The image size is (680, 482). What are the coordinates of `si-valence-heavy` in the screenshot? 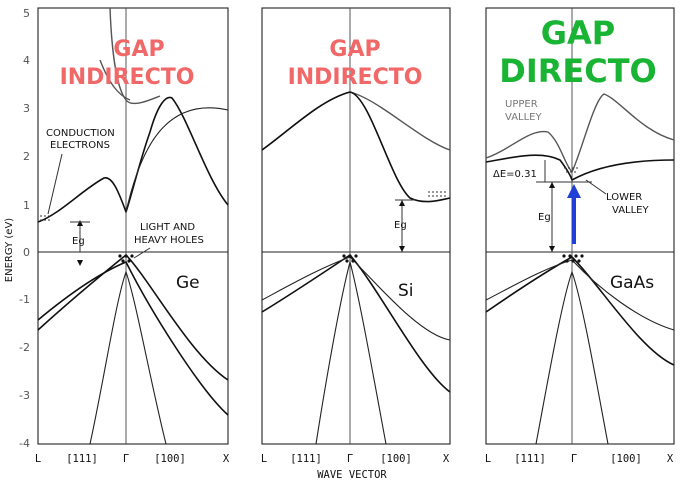 It's located at (356, 323).